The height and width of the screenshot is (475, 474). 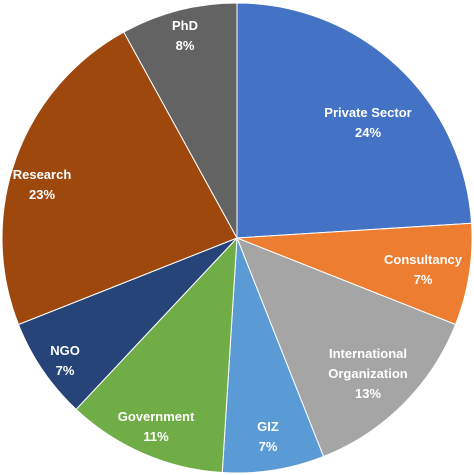 What do you see at coordinates (423, 269) in the screenshot?
I see `label-consultancy: Consultancy 7%` at bounding box center [423, 269].